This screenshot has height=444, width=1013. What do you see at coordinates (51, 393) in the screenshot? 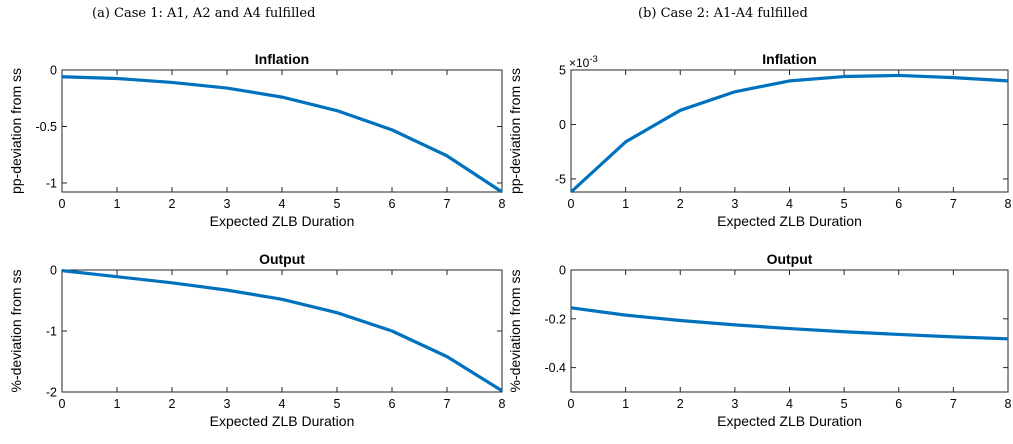
I see `y-tick-label: -2` at bounding box center [51, 393].